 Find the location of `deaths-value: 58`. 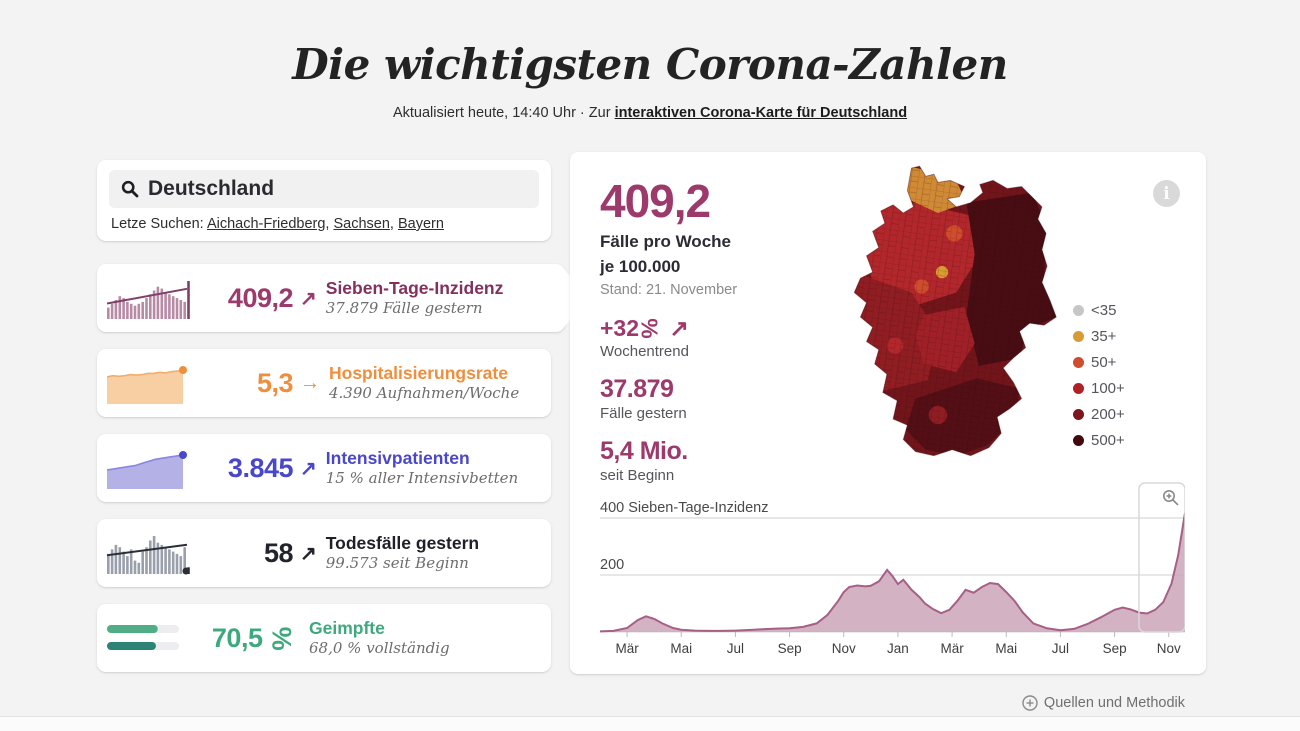

deaths-value: 58 is located at coordinates (278, 552).